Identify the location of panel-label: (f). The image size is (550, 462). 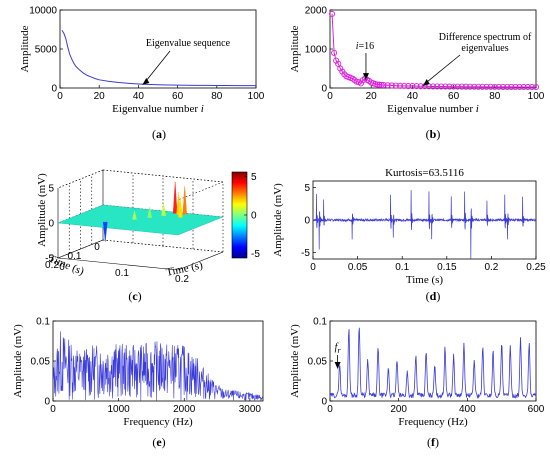
(433, 442).